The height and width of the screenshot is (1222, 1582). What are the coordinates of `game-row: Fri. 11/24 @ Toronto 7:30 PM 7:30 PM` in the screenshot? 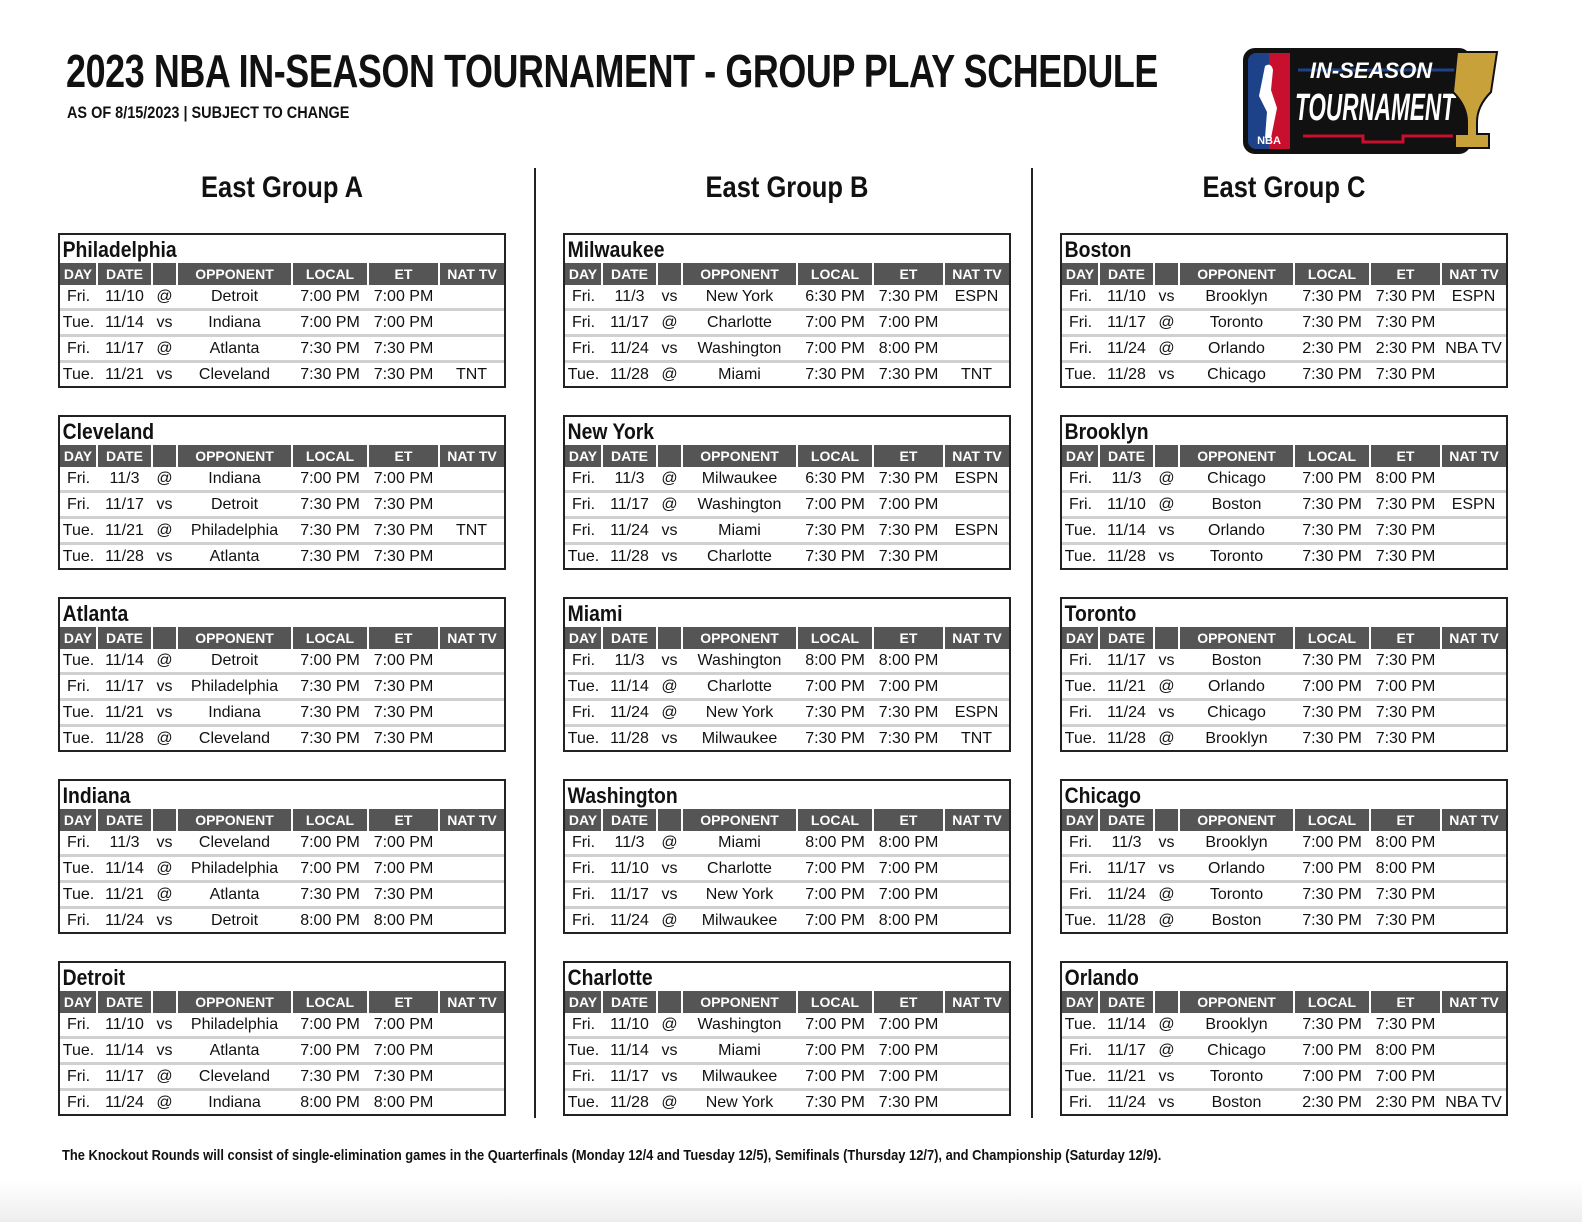 It's located at (1284, 894).